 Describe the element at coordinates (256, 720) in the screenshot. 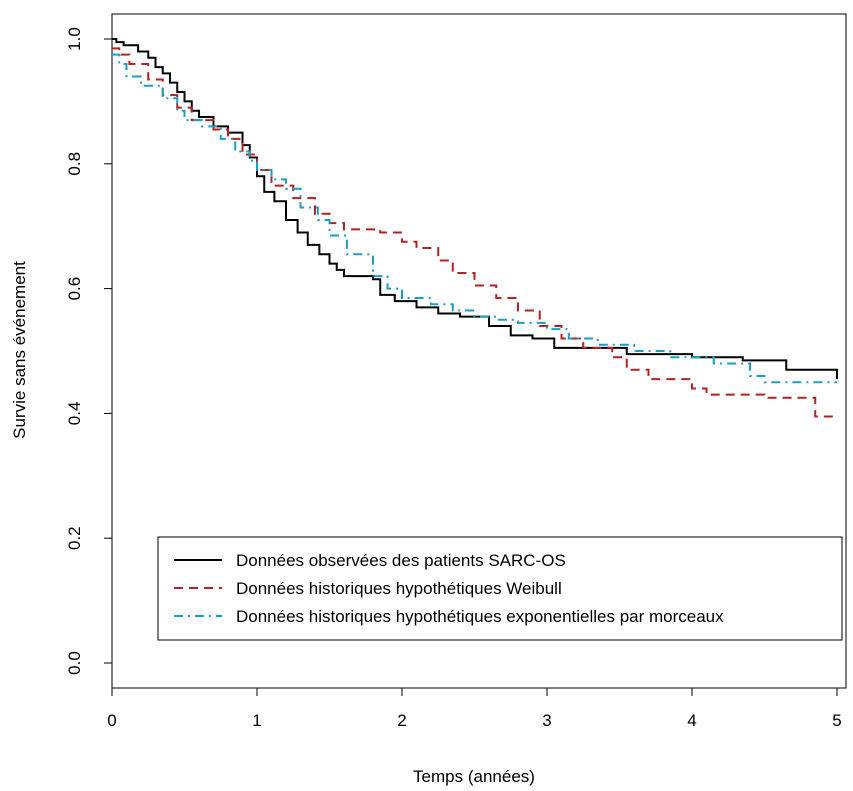

I see `x-tick-label: 1` at that location.